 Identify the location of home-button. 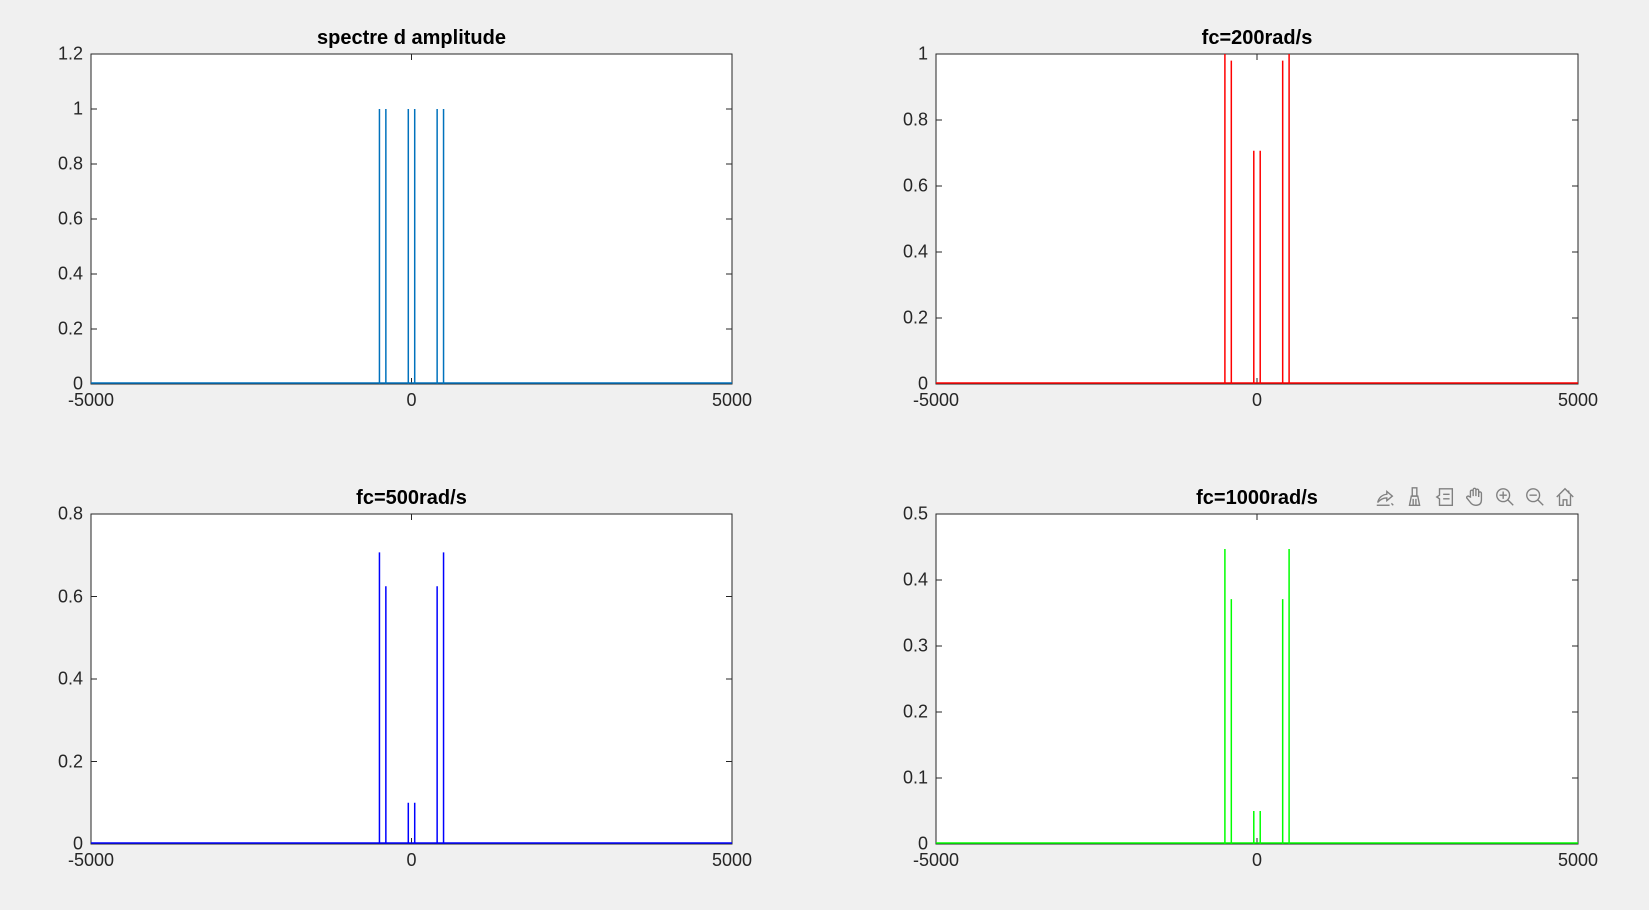
(1565, 497).